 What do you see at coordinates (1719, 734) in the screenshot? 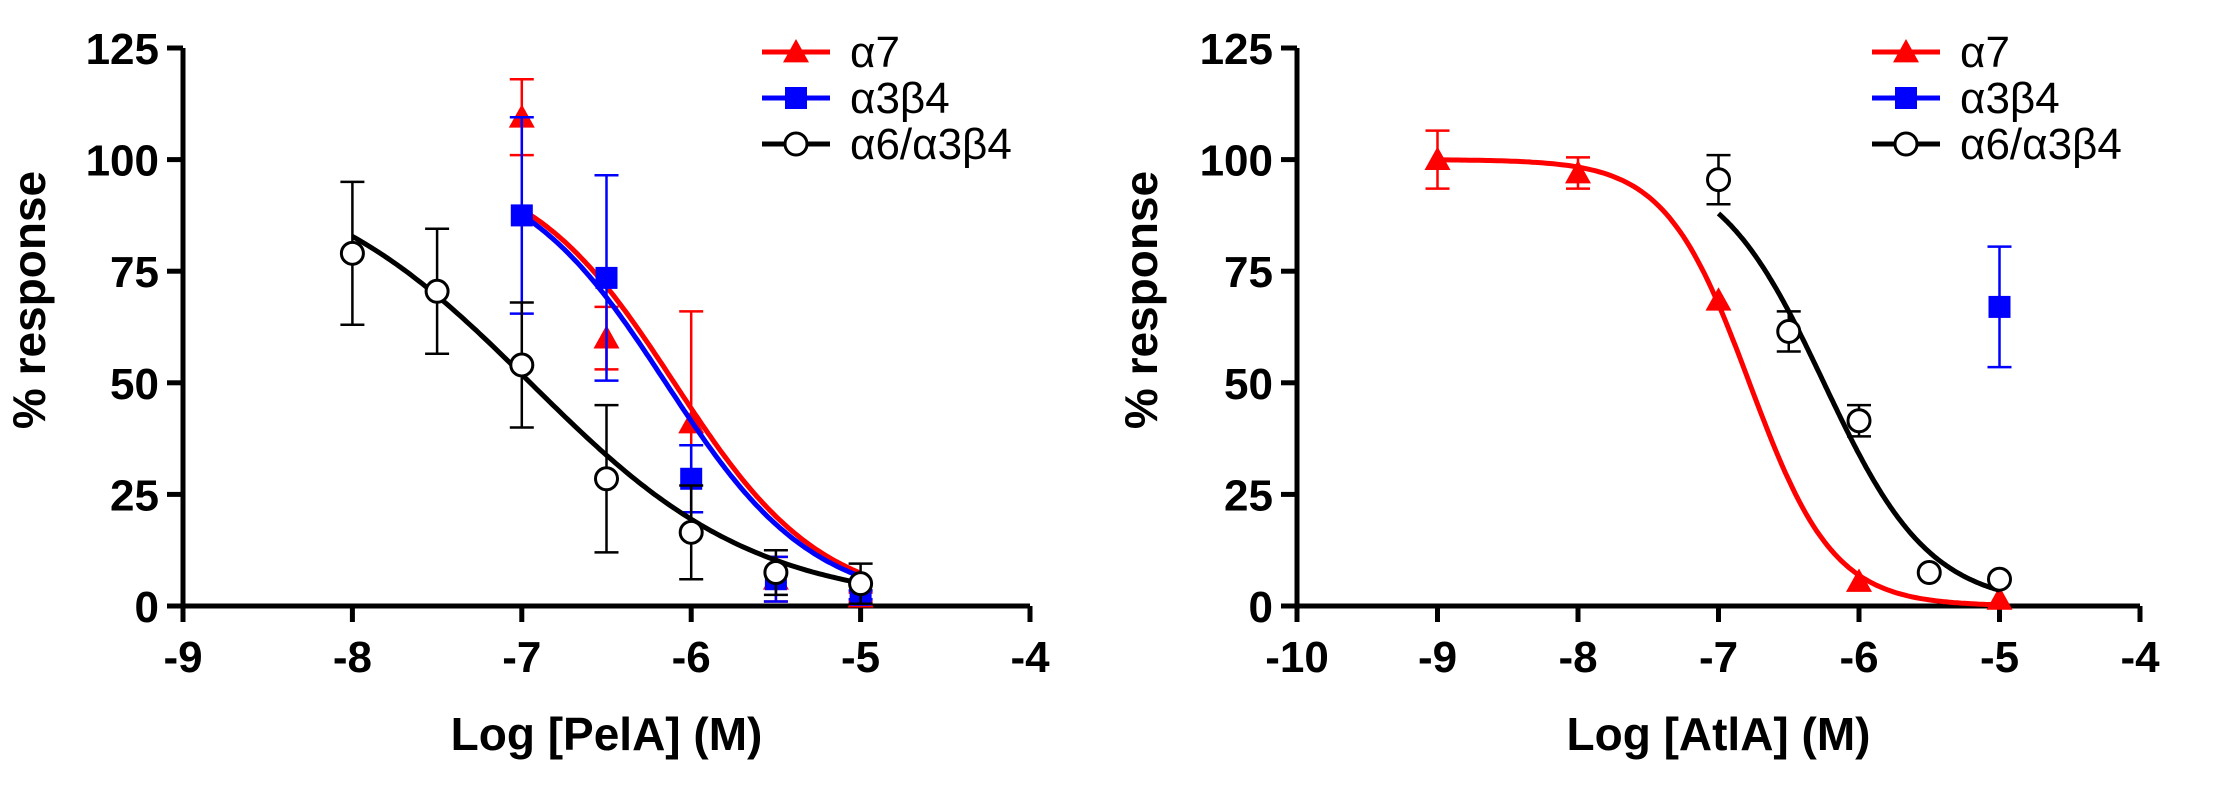
I see `x-axis-title: Log [AtlA] (M)` at bounding box center [1719, 734].